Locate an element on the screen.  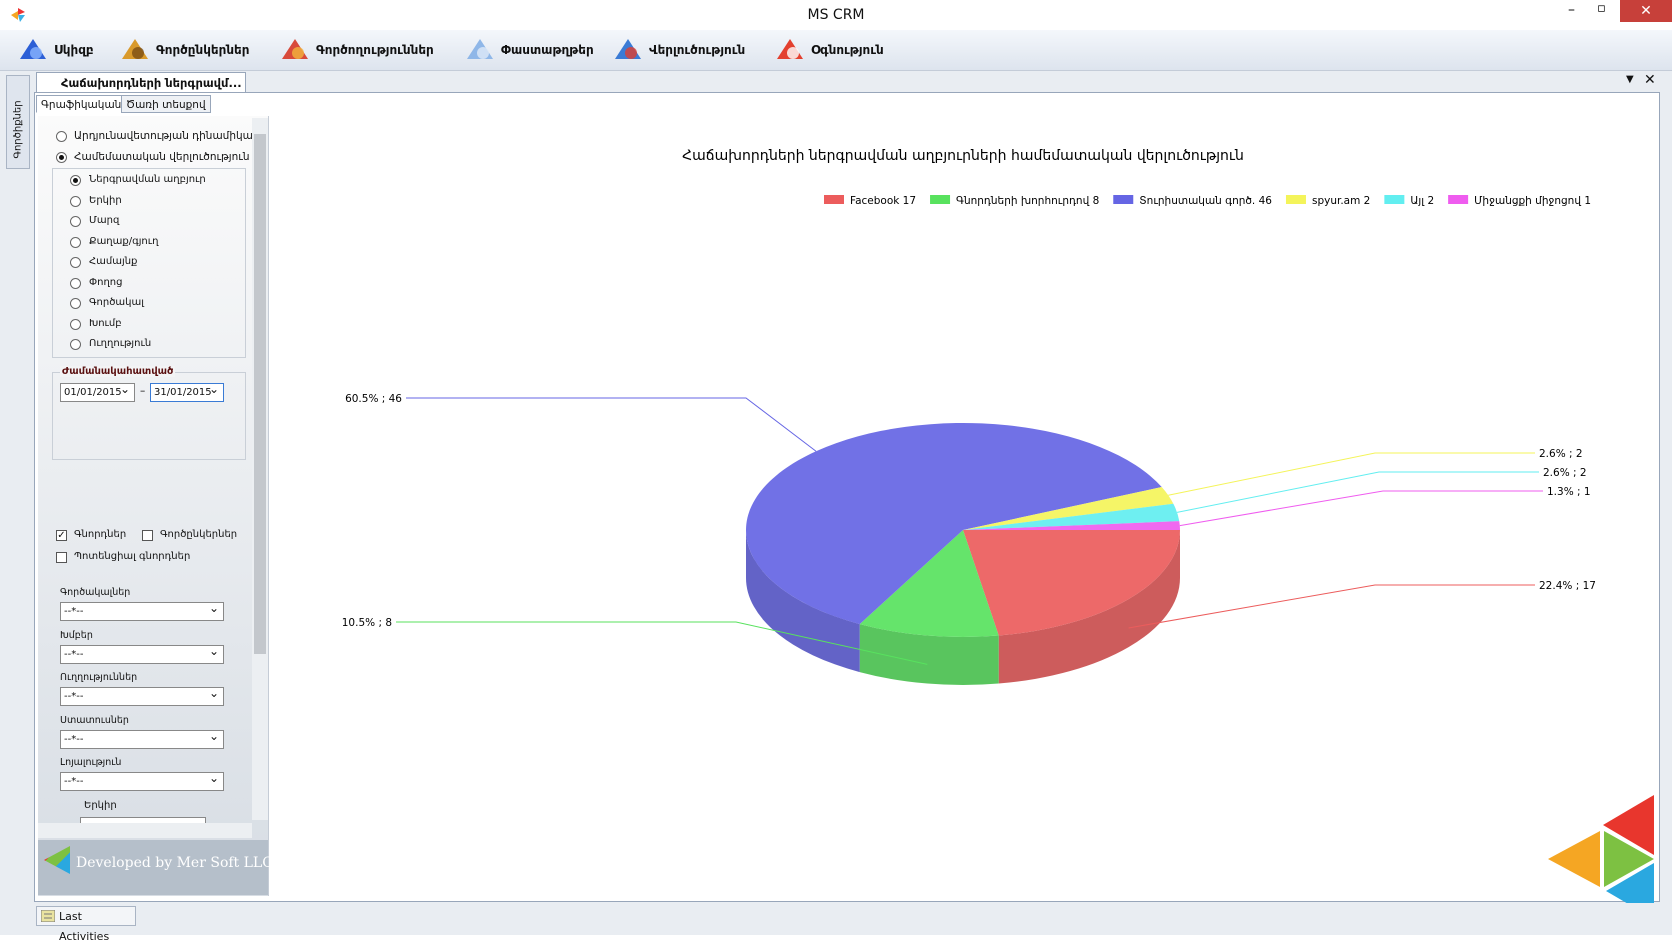
legend-label: Այլ 2 is located at coordinates (1422, 201).